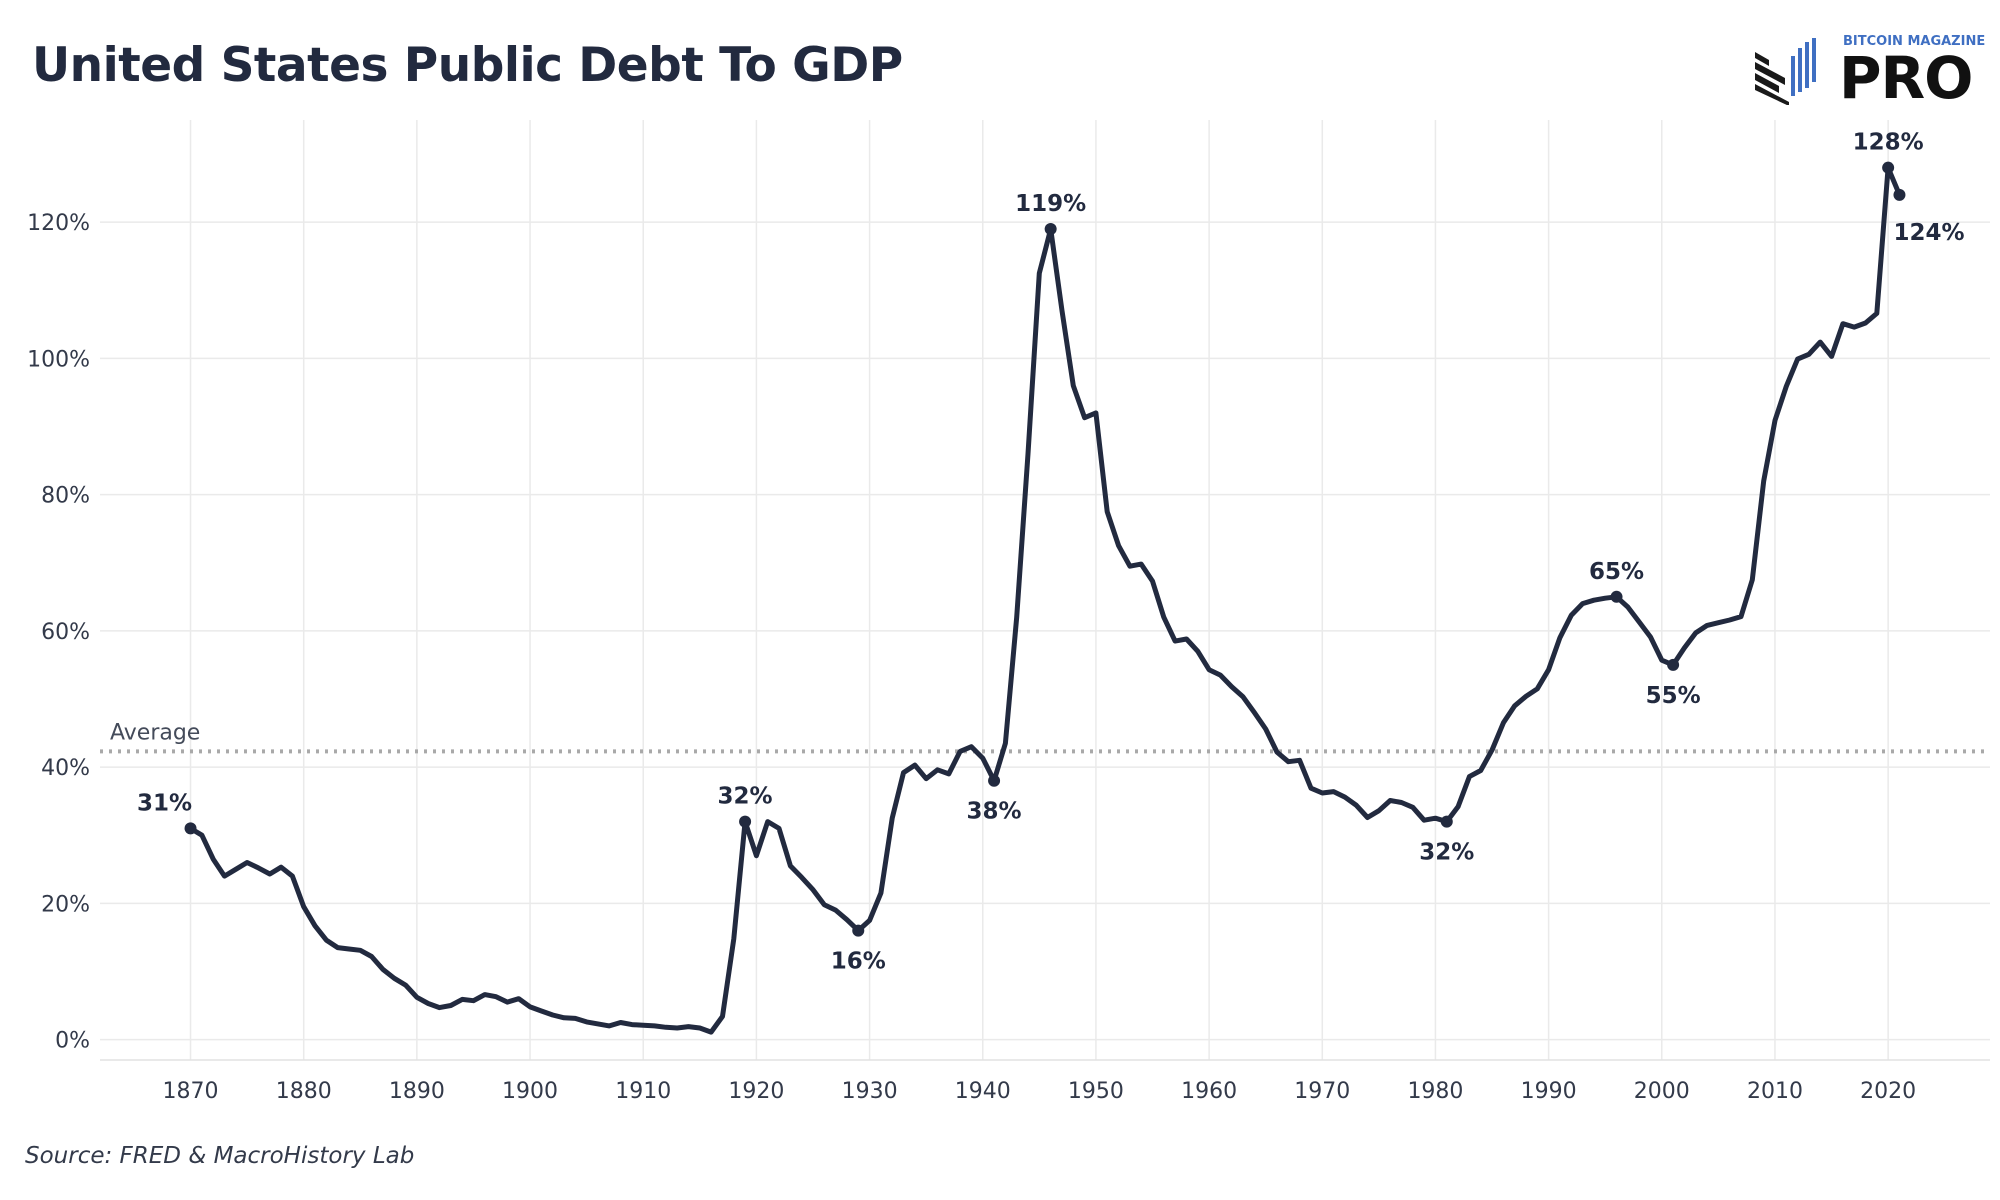  What do you see at coordinates (304, 1091) in the screenshot?
I see `x-tick-label: 1880` at bounding box center [304, 1091].